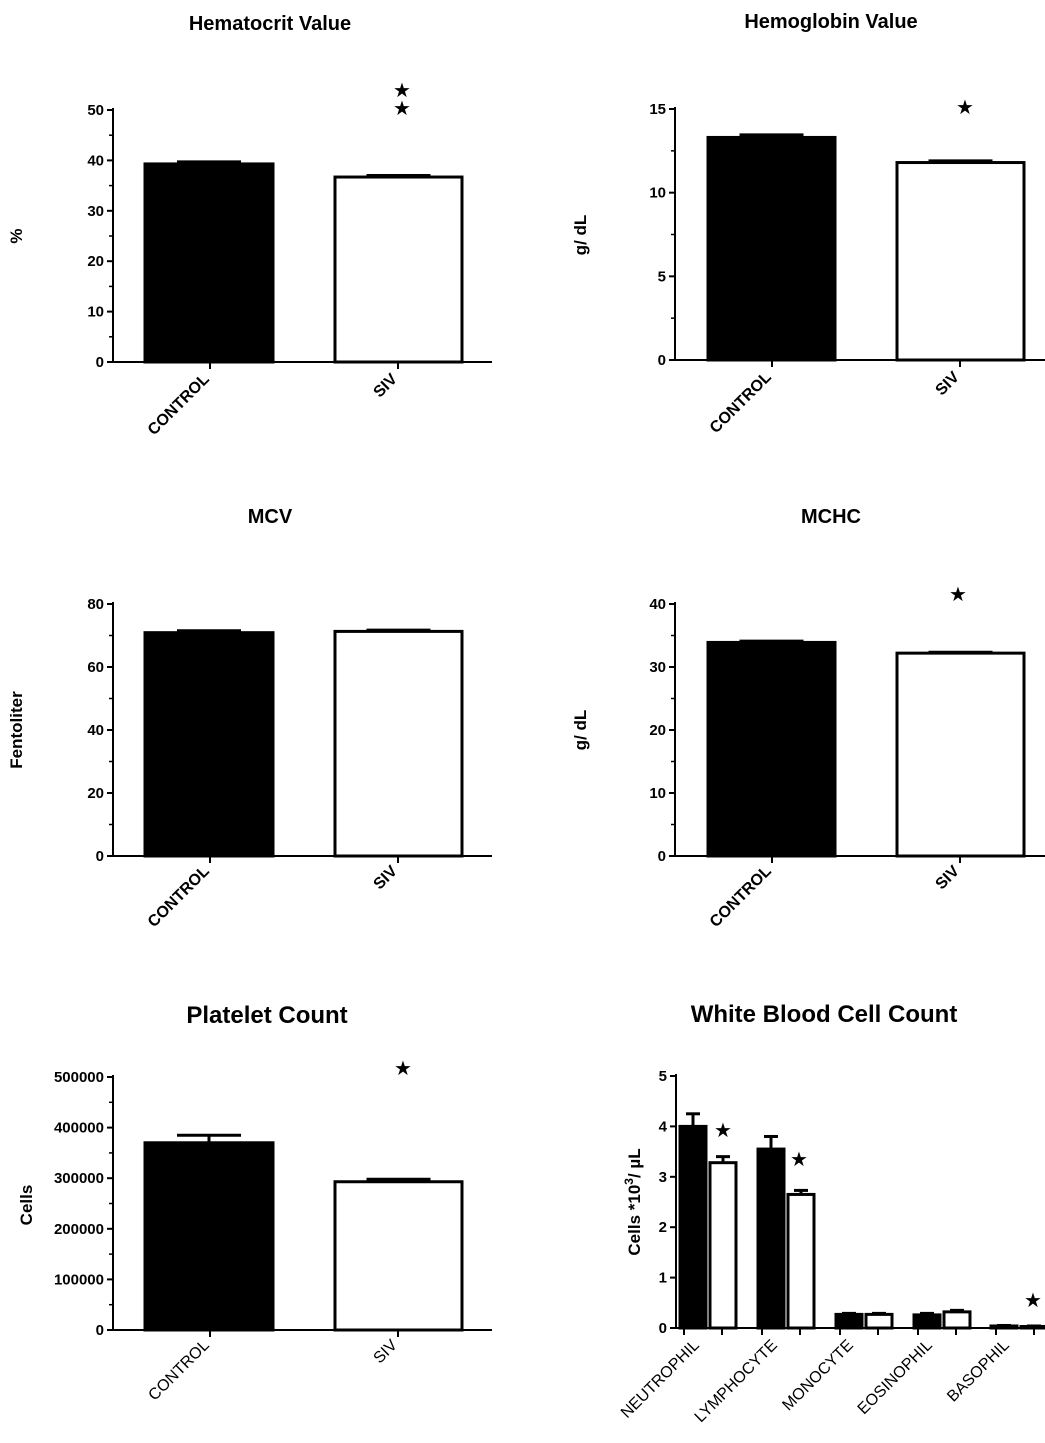  I want to click on category-label: EOSINOPHIL, so click(895, 1377).